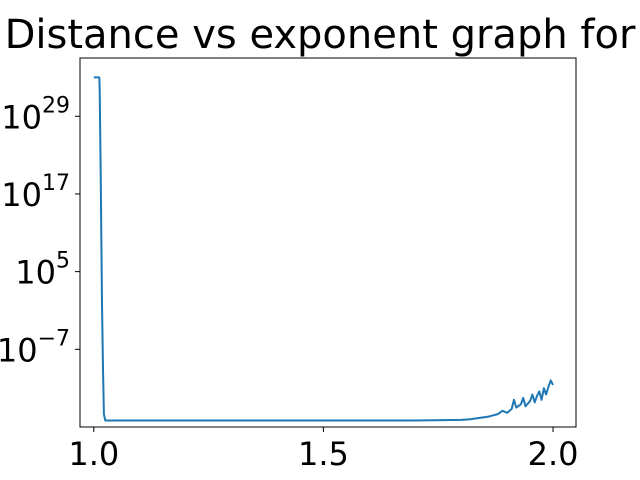  I want to click on y-tick-label-exponent: 29, so click(56, 105).